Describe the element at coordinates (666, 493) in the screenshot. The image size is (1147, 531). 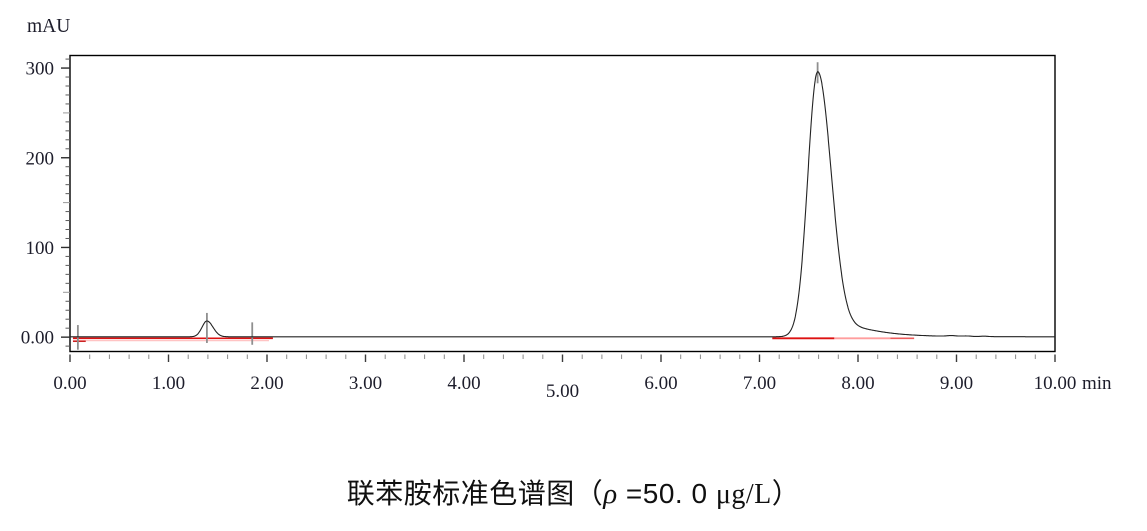
I see `caption-concentration-value: =50. 0` at that location.